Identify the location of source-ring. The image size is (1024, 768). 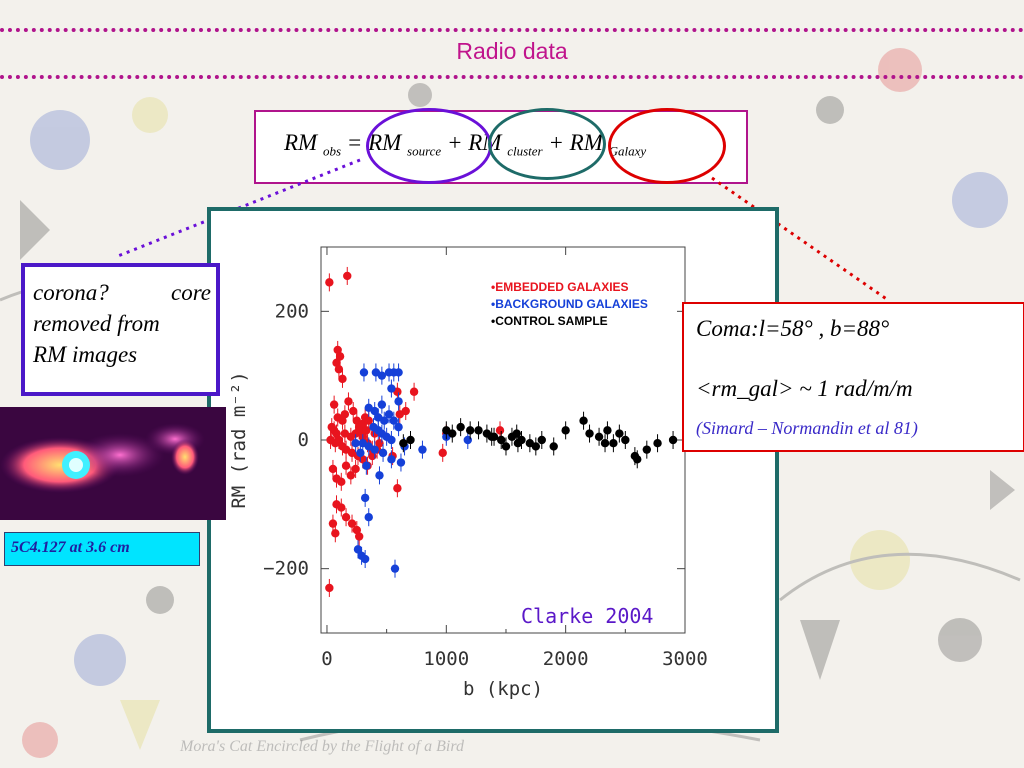
(429, 146).